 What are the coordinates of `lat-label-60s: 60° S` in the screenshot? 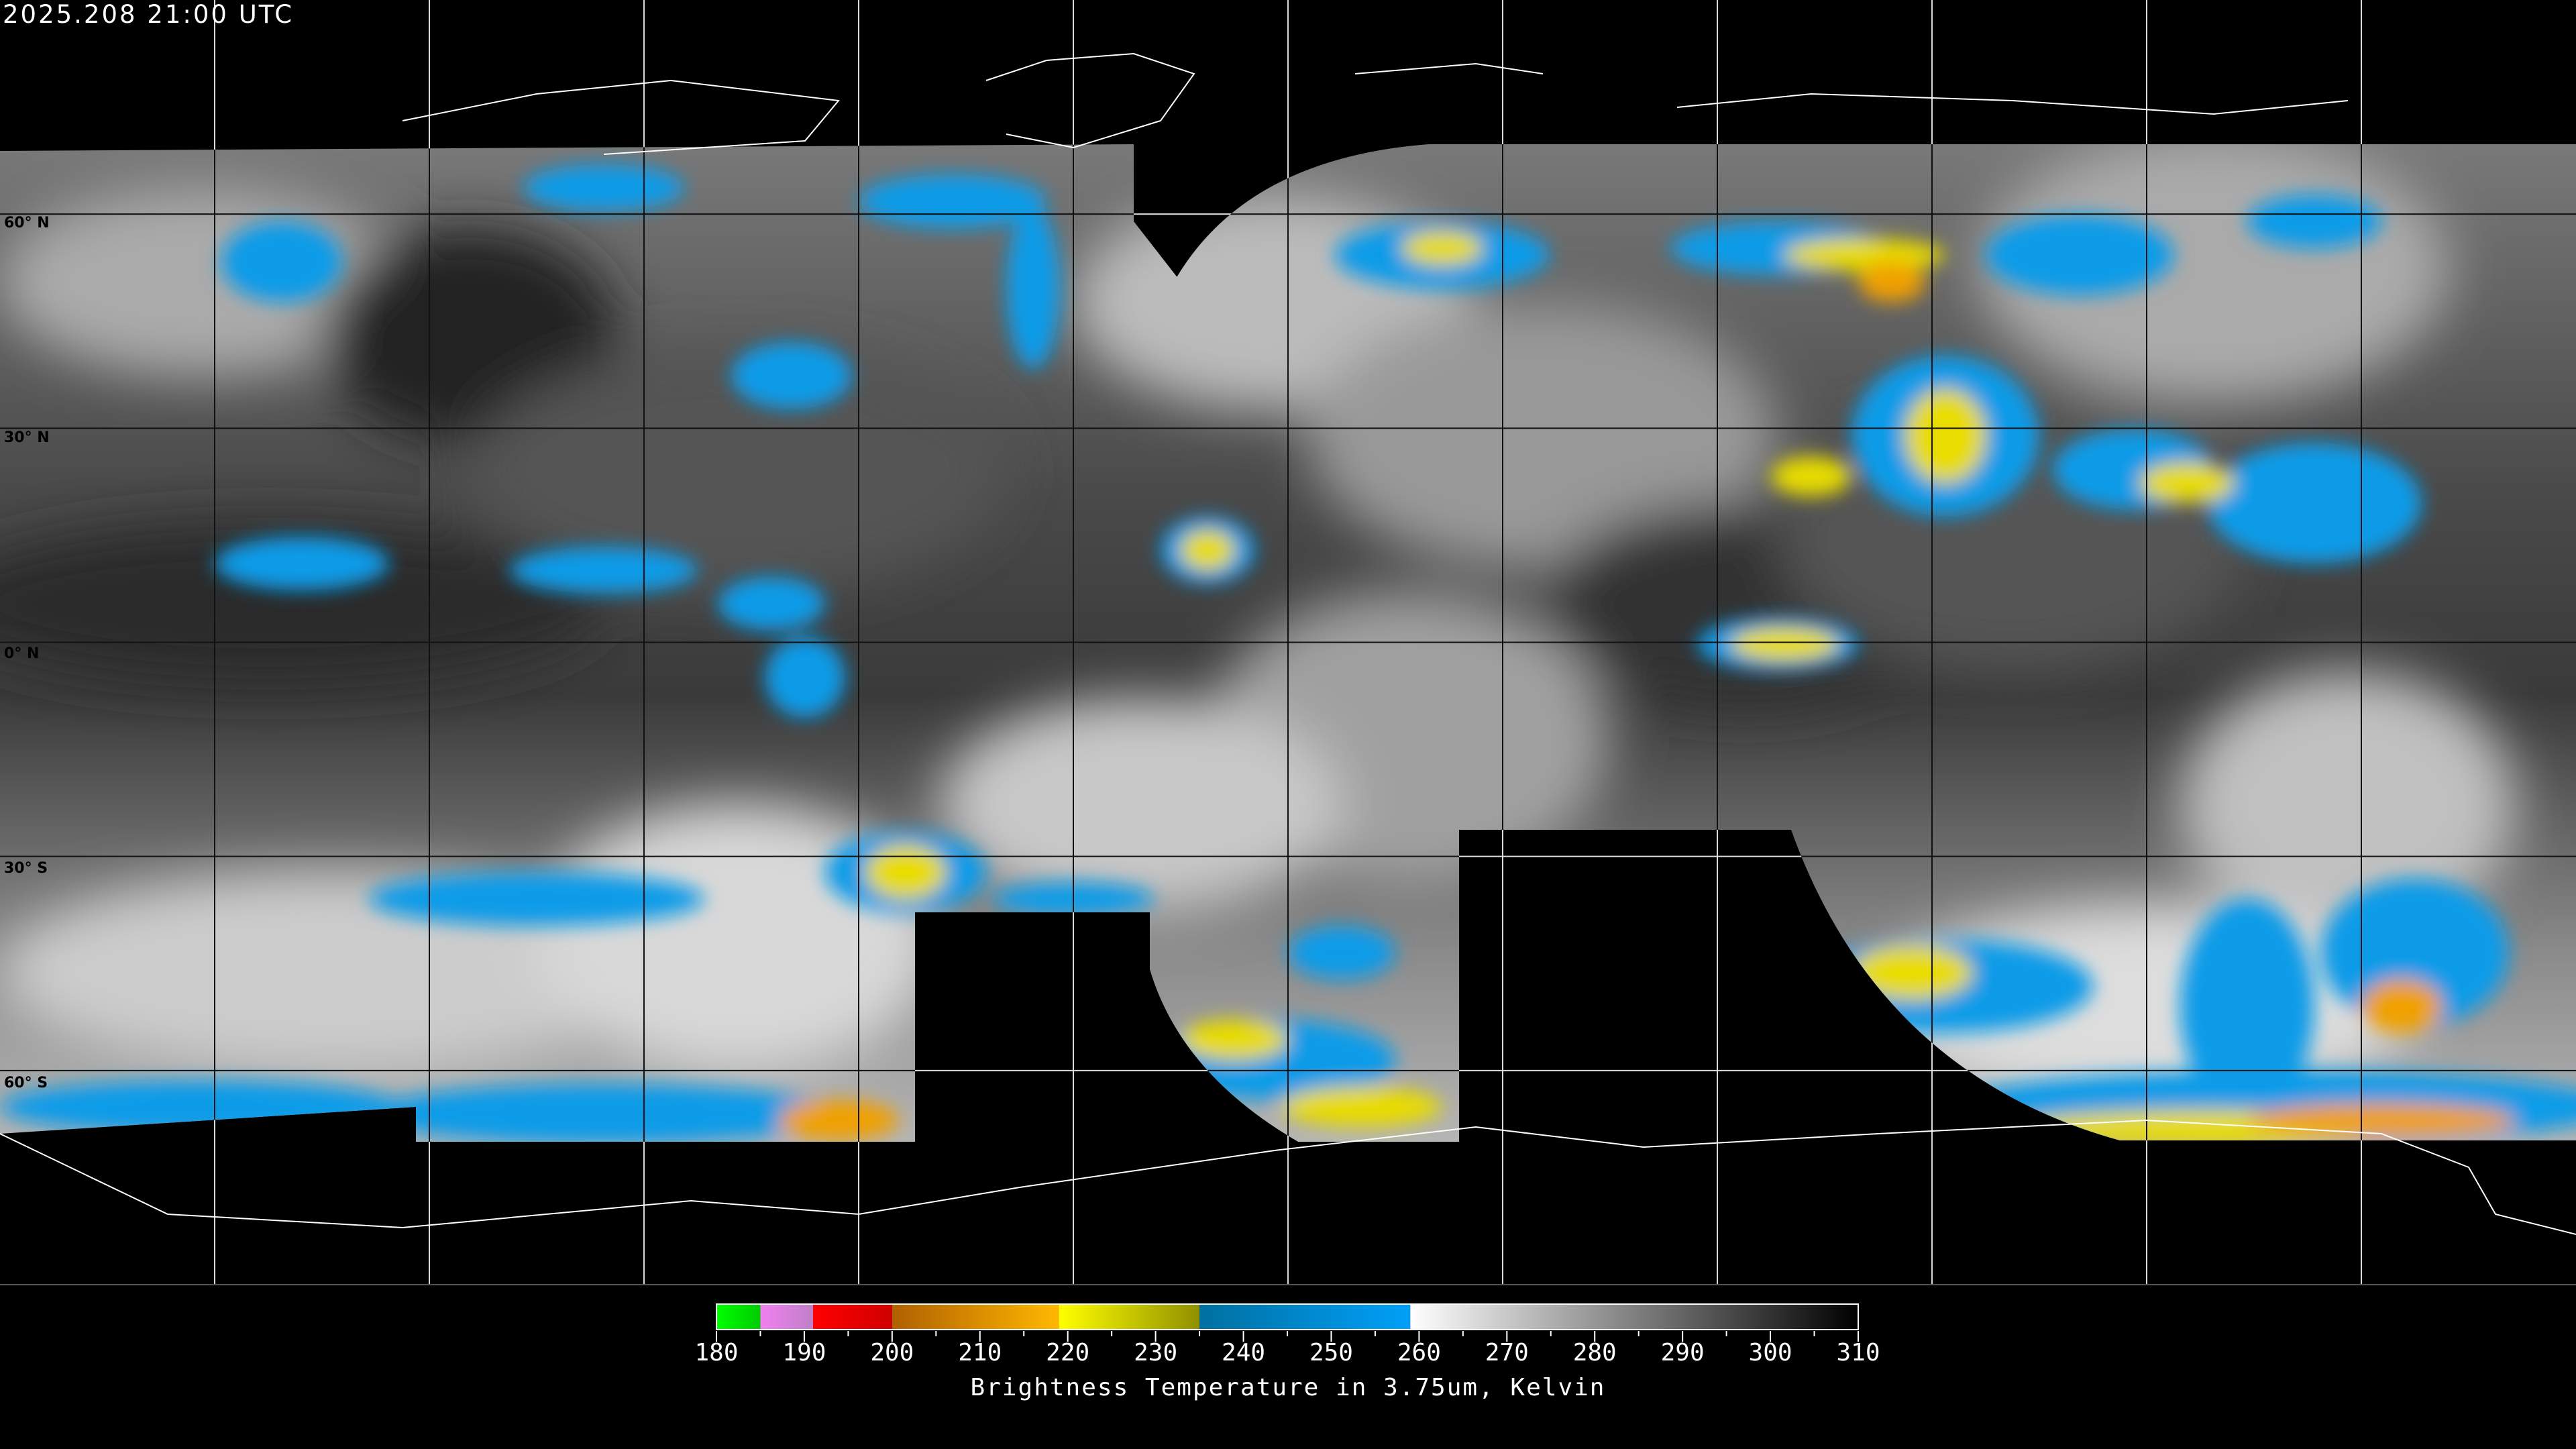 It's located at (26, 1083).